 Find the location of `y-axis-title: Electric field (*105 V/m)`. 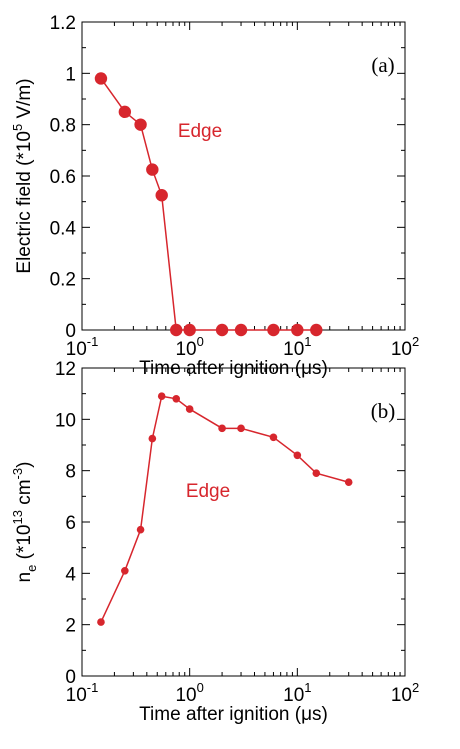

y-axis-title: Electric field (*105 V/m) is located at coordinates (22, 175).